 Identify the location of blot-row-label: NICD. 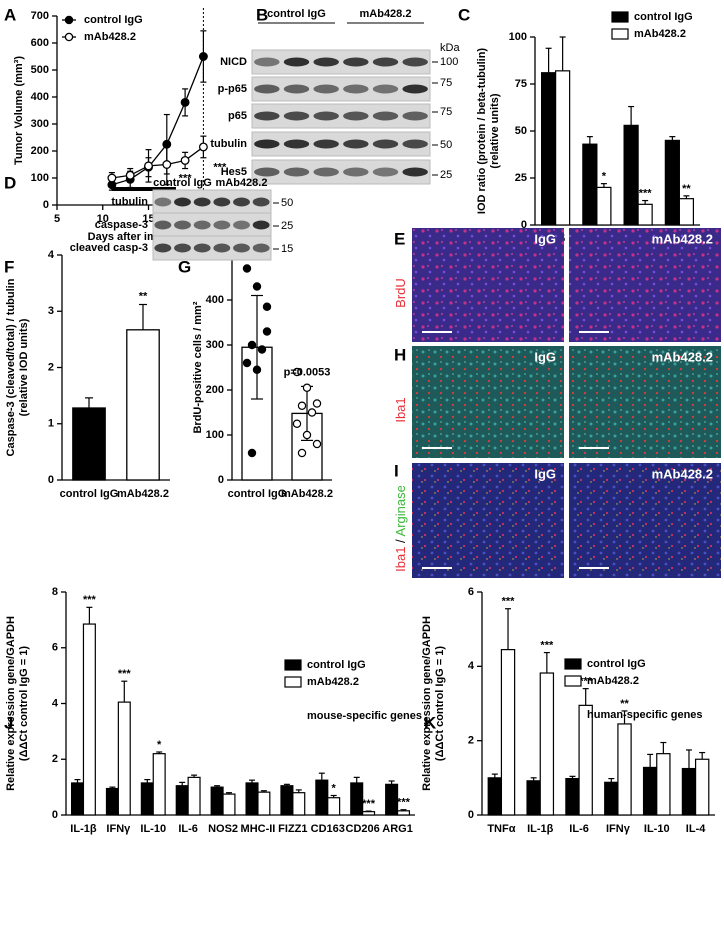
(233, 62).